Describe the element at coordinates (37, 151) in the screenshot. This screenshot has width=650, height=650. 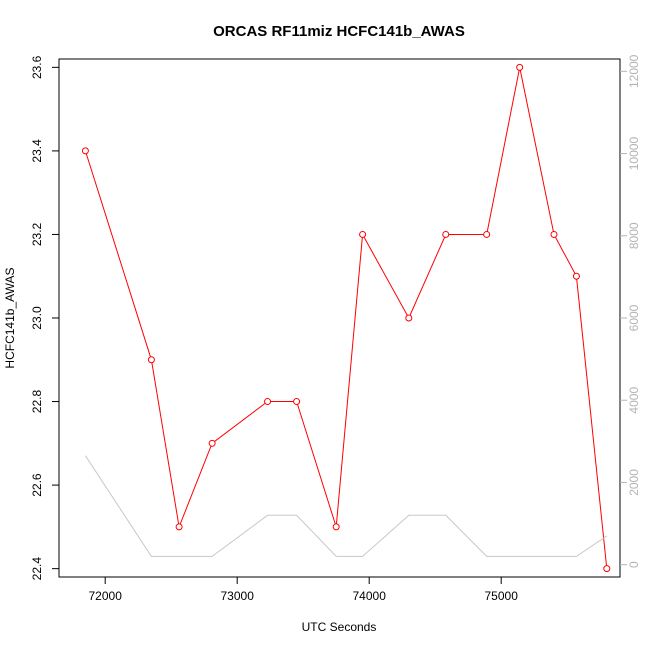
I see `y-tick-label: 23.4` at that location.